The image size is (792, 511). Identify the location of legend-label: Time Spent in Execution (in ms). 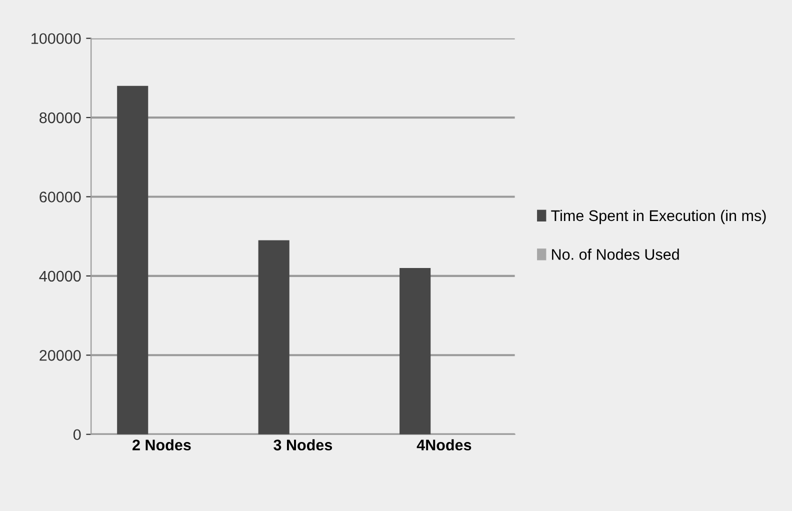
(658, 217).